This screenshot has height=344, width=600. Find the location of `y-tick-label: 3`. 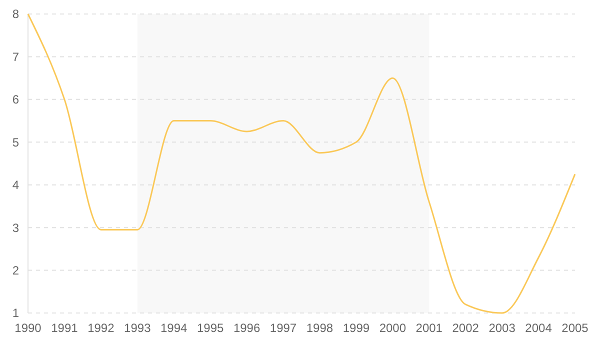

y-tick-label: 3 is located at coordinates (16, 227).